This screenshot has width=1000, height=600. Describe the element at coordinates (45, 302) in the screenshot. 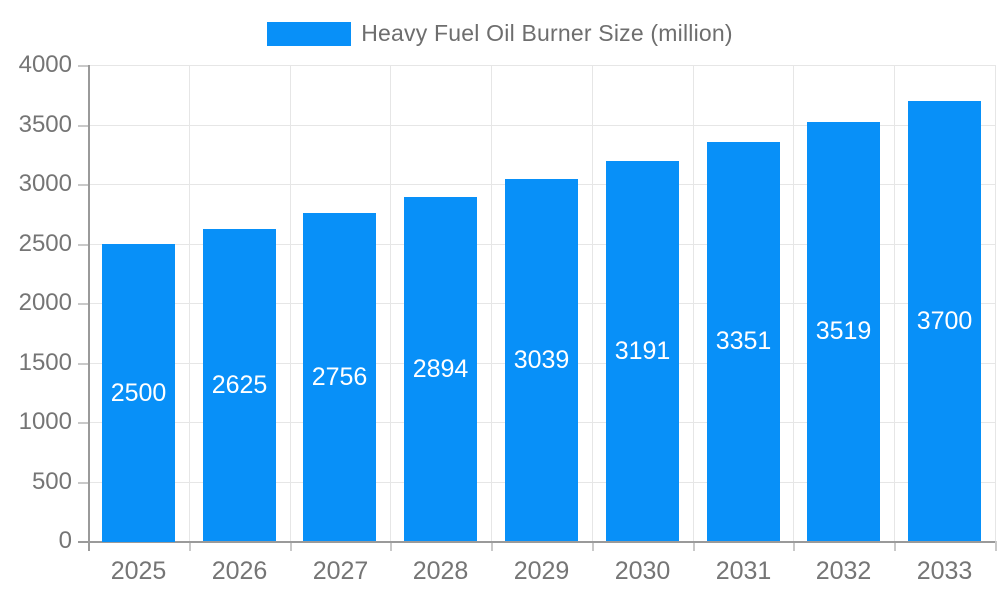

I see `y-tick-label: 2000` at that location.